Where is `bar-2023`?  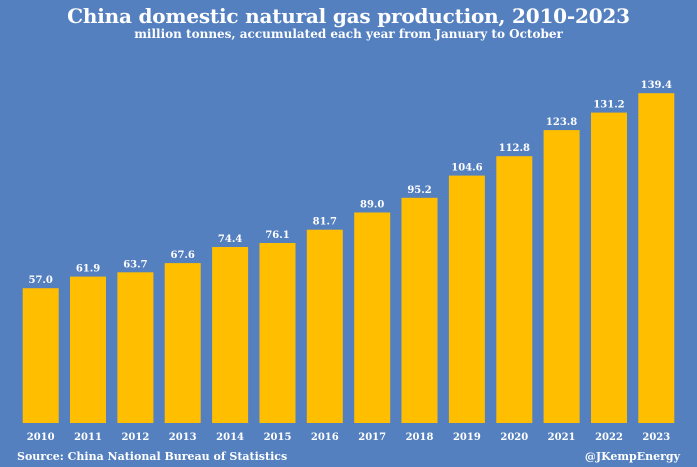 bar-2023 is located at coordinates (656, 258).